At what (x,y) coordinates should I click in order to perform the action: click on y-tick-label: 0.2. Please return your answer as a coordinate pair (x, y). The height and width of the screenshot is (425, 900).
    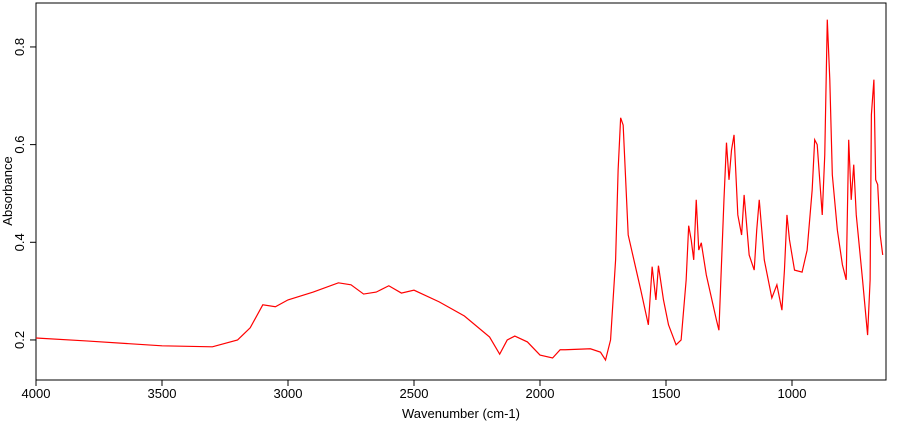
    Looking at the image, I should click on (19, 340).